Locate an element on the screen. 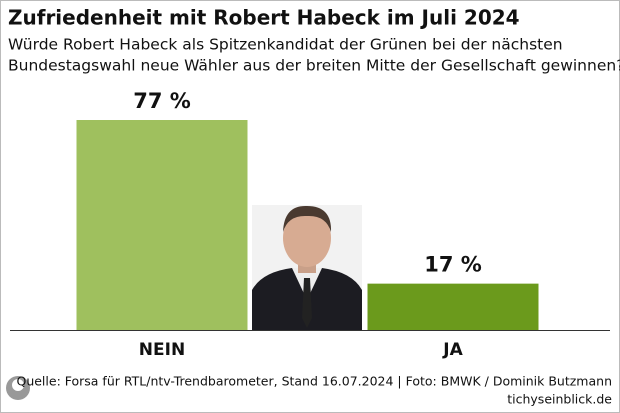  x-tick-label: JA is located at coordinates (452, 350).